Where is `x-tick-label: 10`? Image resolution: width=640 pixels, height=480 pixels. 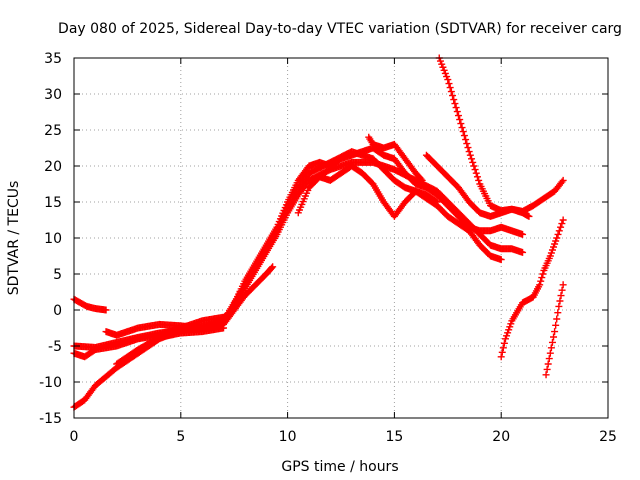
x-tick-label: 10 is located at coordinates (288, 437).